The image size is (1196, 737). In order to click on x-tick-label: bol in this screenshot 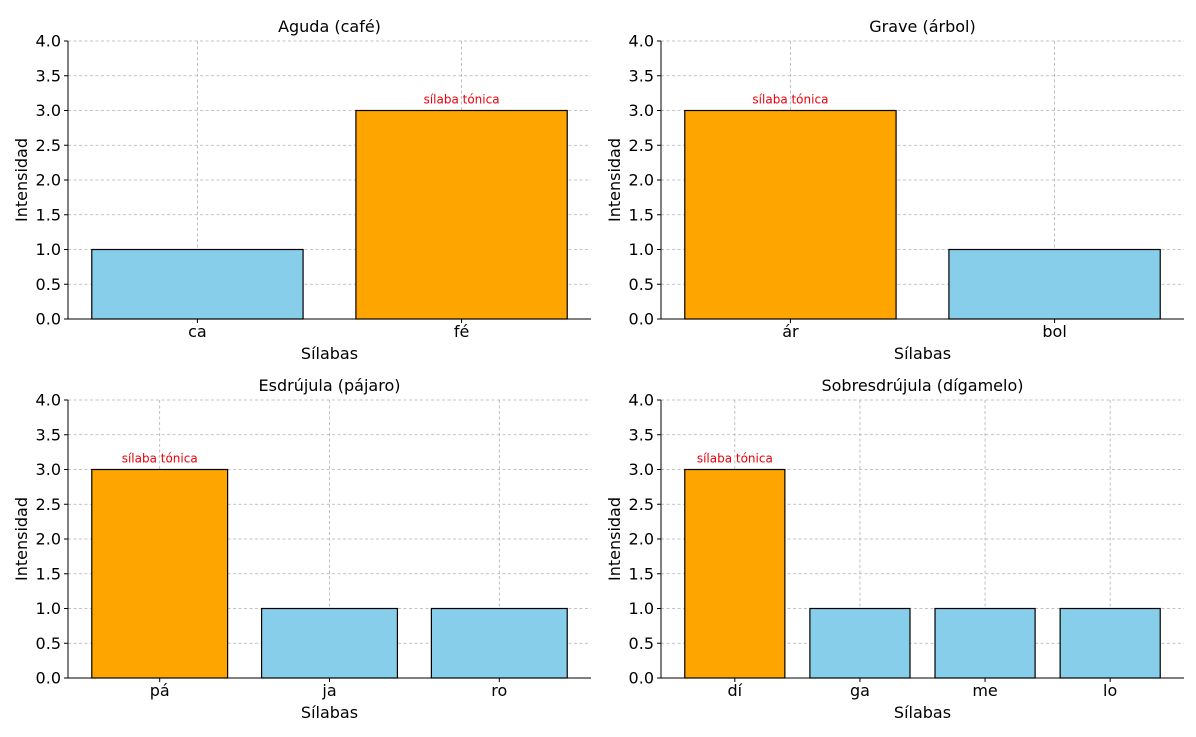, I will do `click(1054, 331)`.